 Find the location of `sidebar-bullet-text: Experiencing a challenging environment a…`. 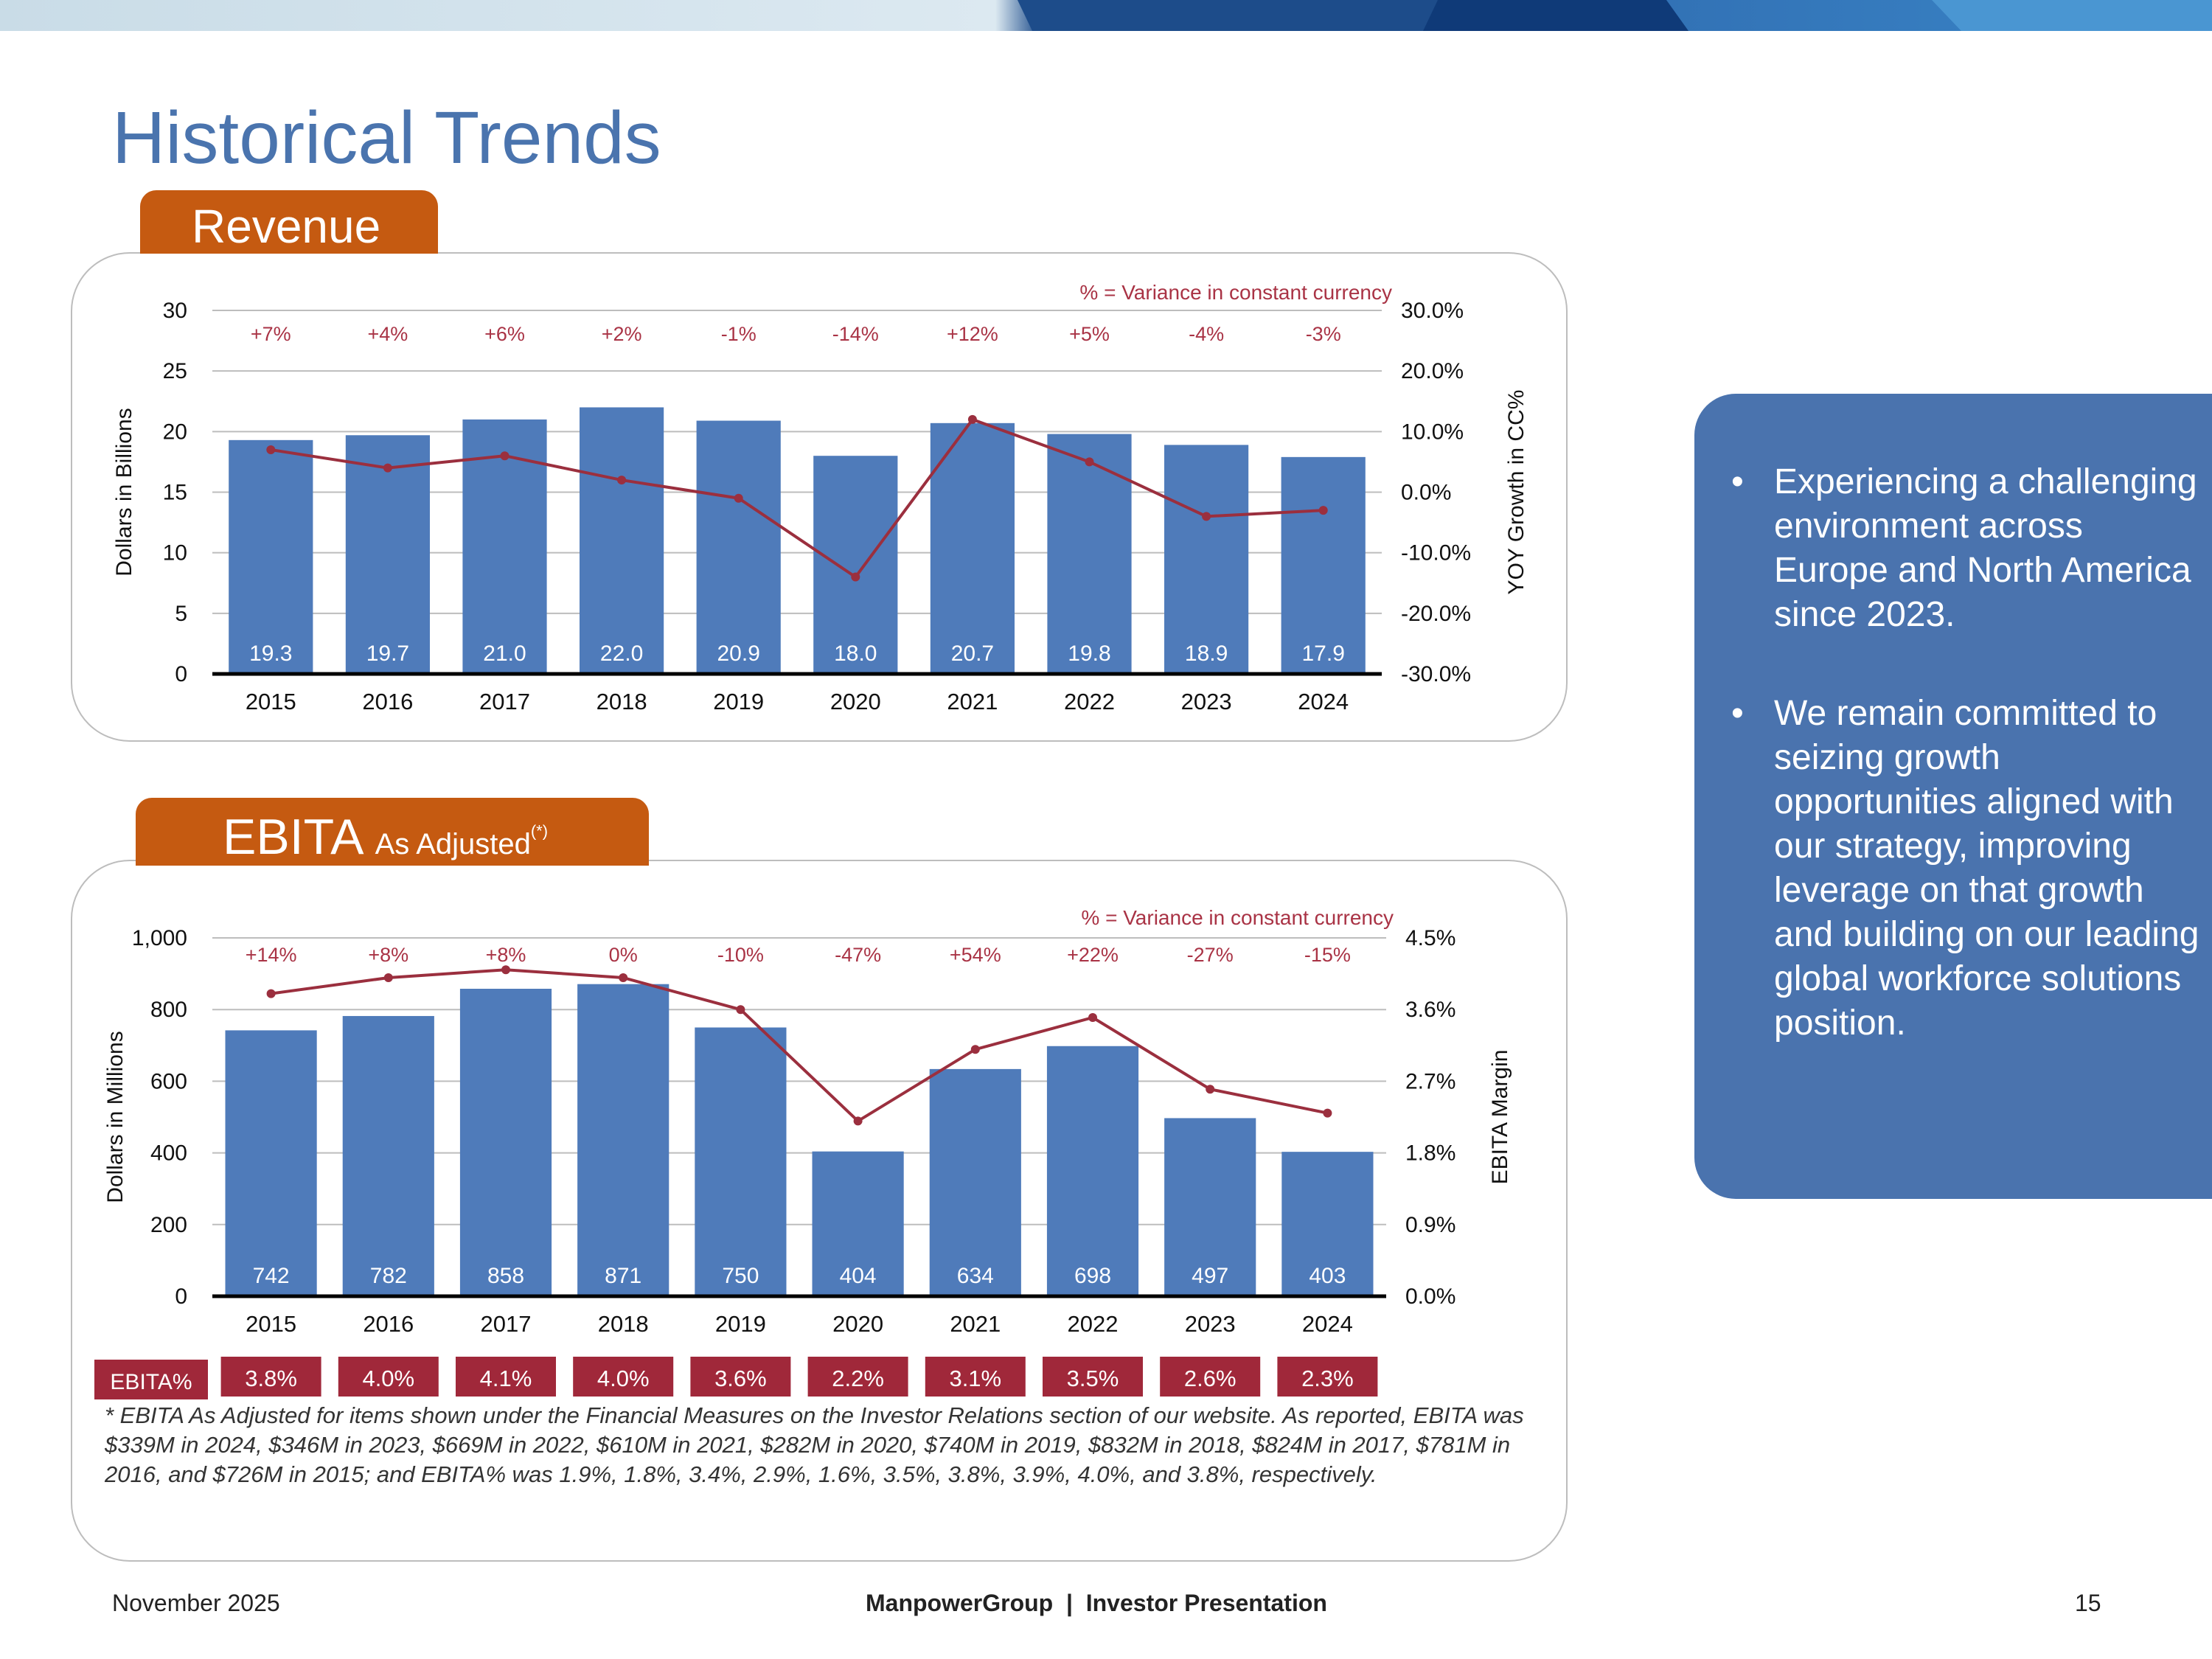

sidebar-bullet-text: Experiencing a challenging environment a… is located at coordinates (1985, 548).